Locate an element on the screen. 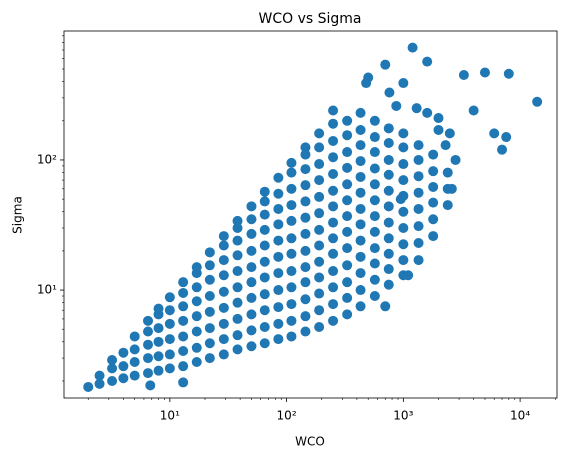 Image resolution: width=570 pixels, height=463 pixels. x-tick-label: 10⁴ is located at coordinates (520, 416).